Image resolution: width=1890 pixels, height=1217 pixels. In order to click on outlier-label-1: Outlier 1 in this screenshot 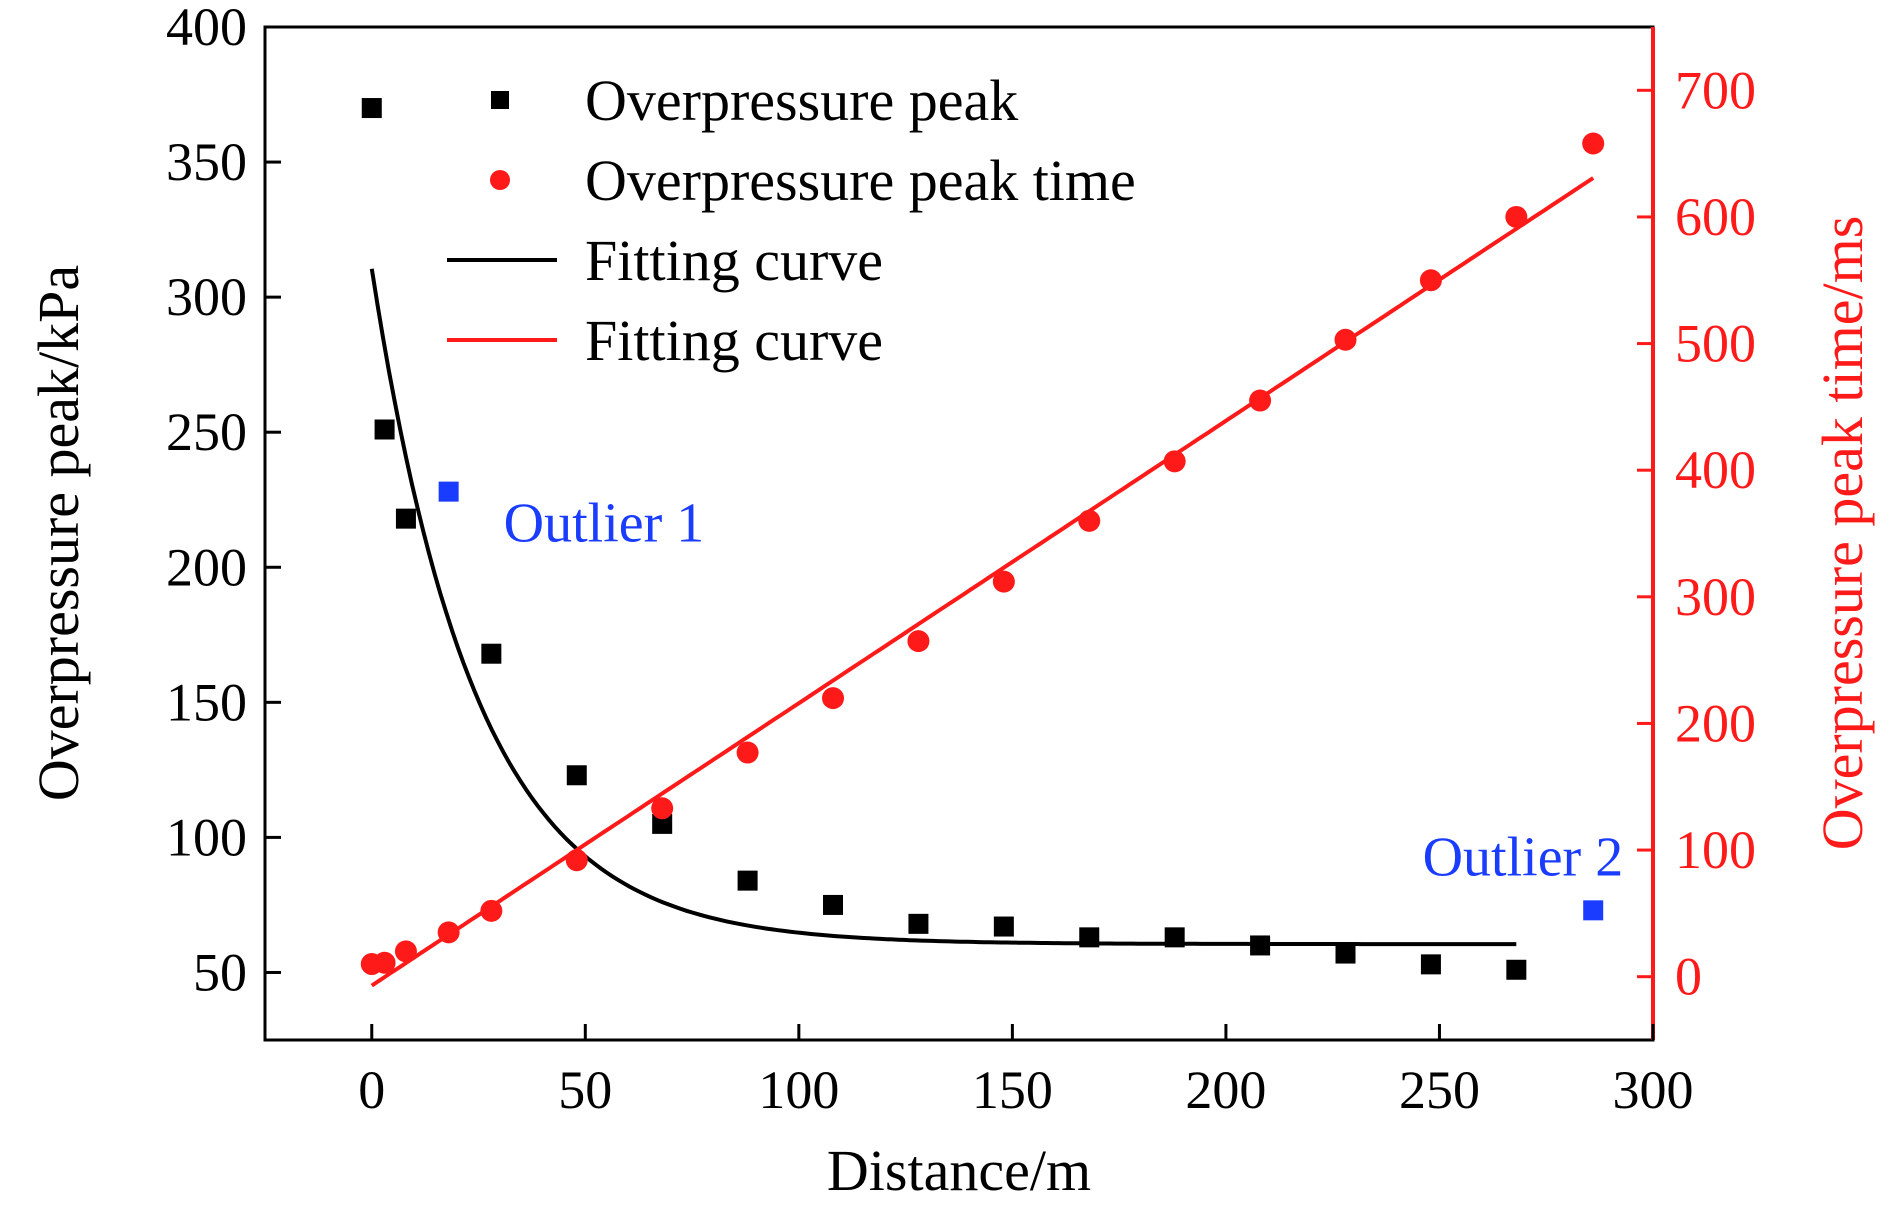, I will do `click(604, 524)`.